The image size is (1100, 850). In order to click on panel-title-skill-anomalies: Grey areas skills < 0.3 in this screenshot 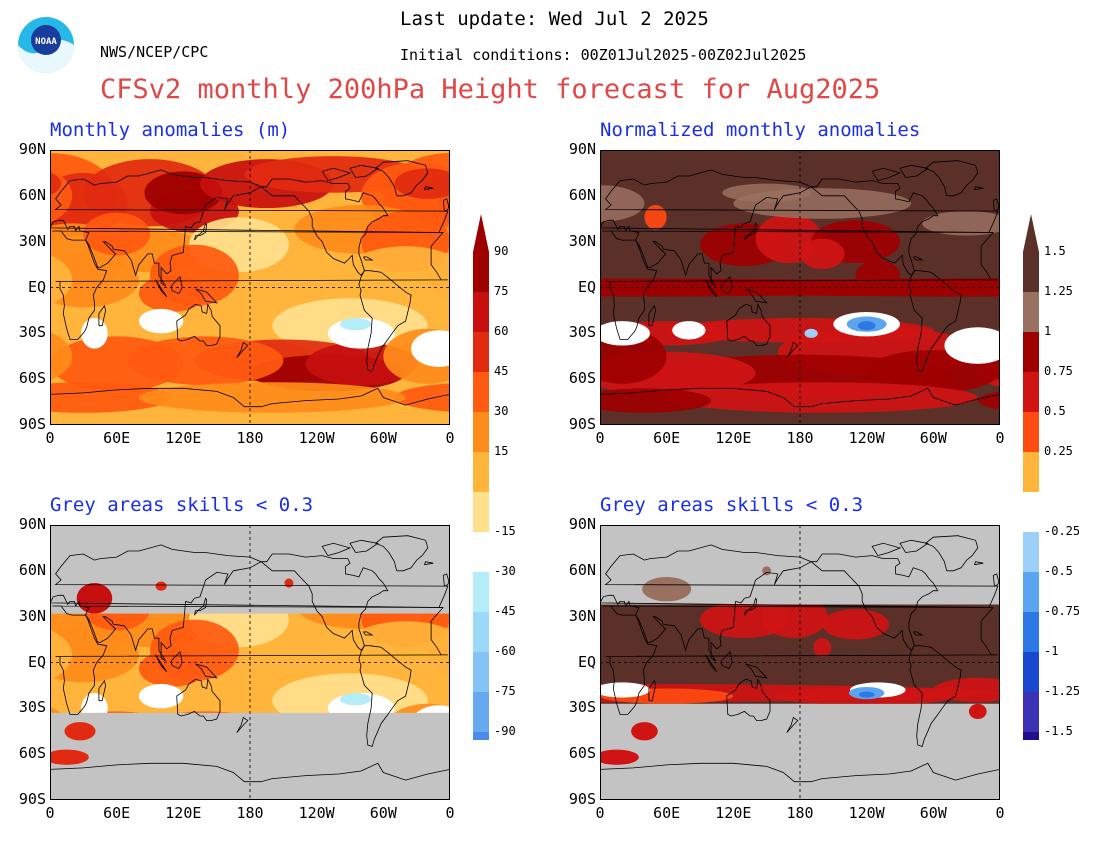, I will do `click(182, 505)`.